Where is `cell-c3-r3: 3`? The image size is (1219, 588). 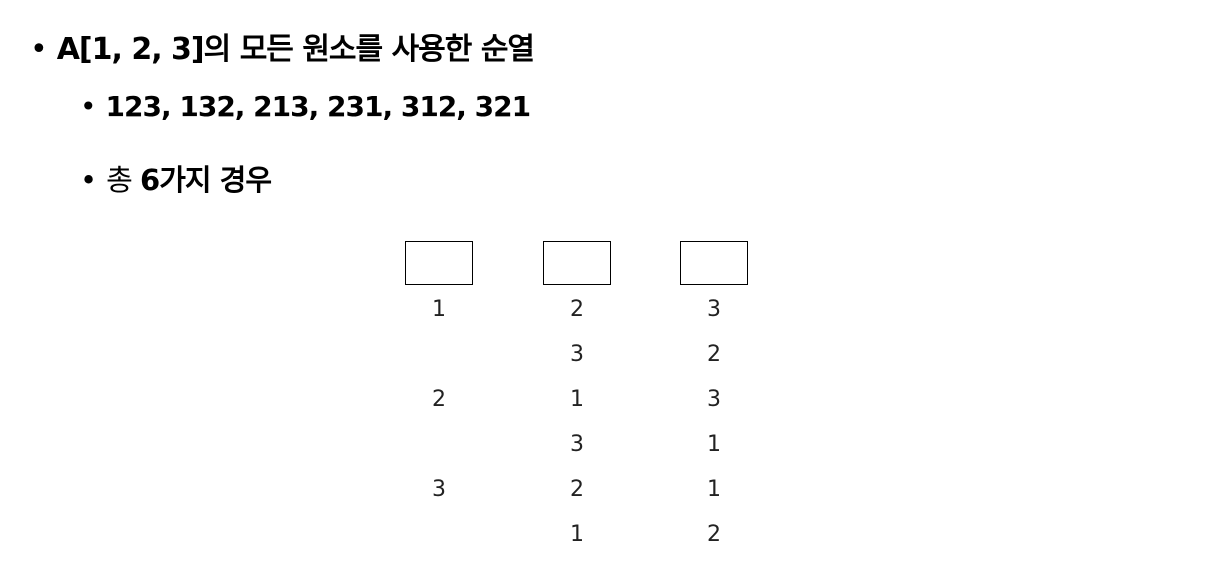
cell-c3-r3: 3 is located at coordinates (714, 399).